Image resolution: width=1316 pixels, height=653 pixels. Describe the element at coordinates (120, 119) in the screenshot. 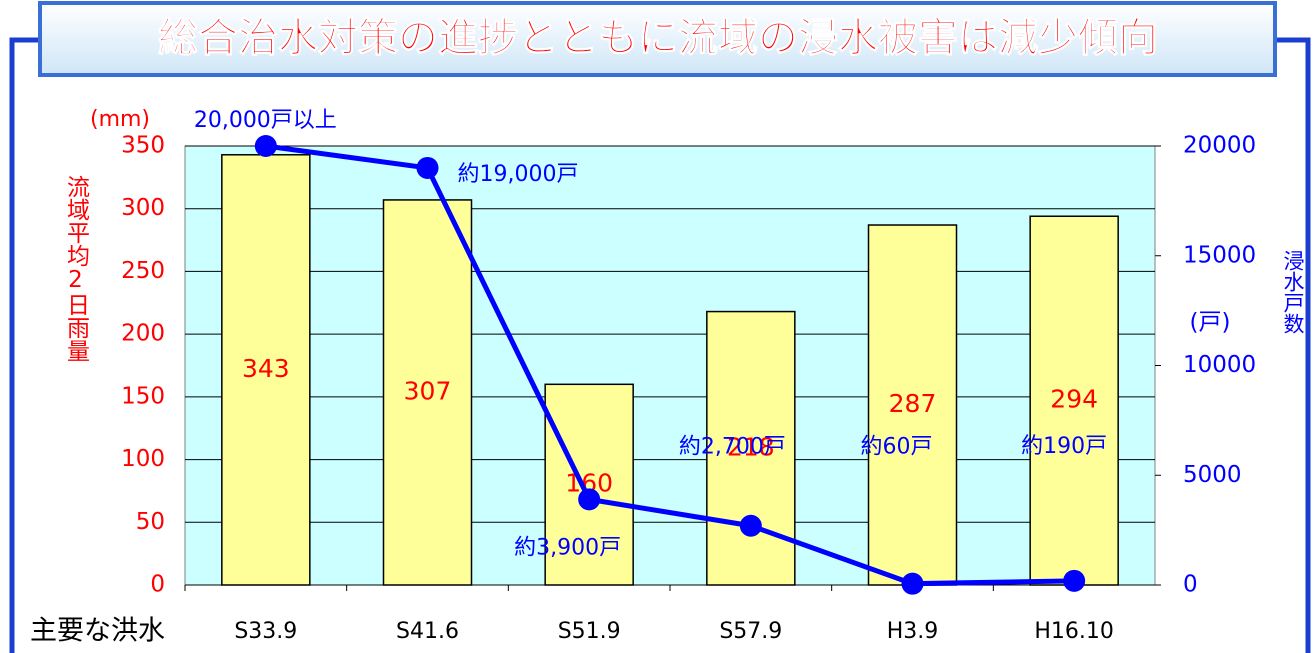

I see `y-unit: (mm)` at that location.